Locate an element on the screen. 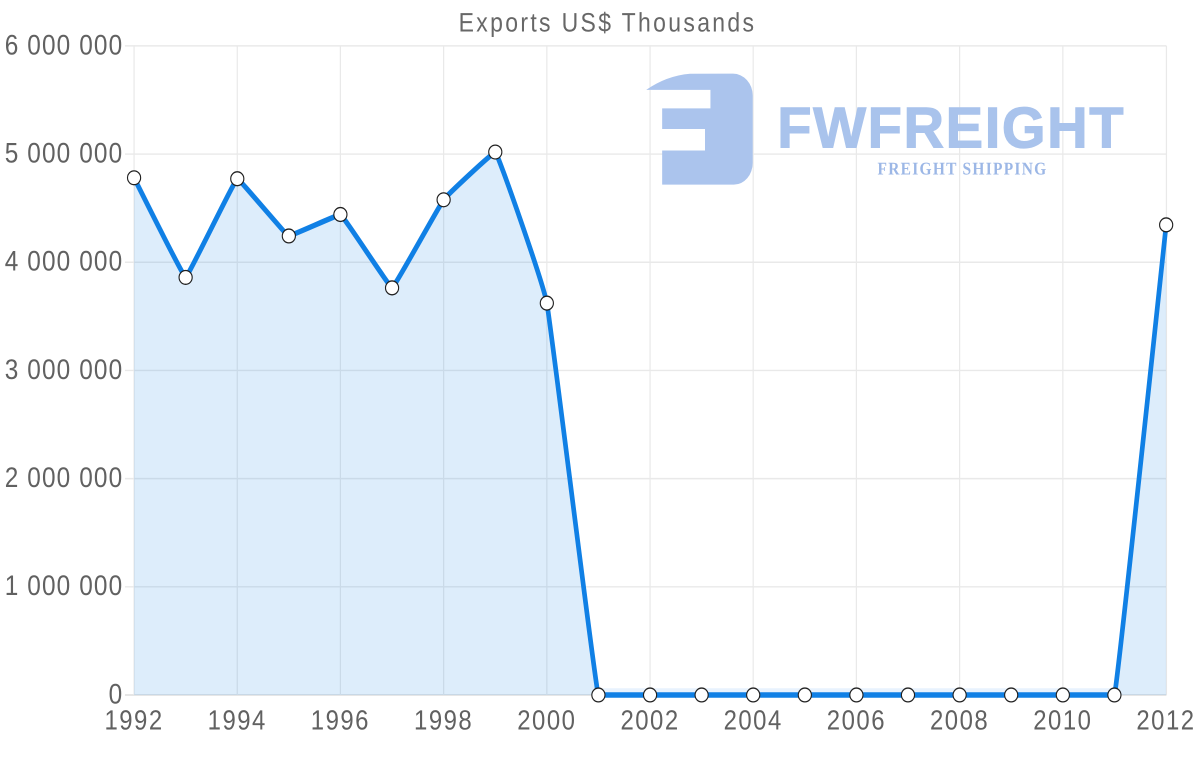 The height and width of the screenshot is (763, 1200). svg-text: FWFREIGHT is located at coordinates (951, 128).